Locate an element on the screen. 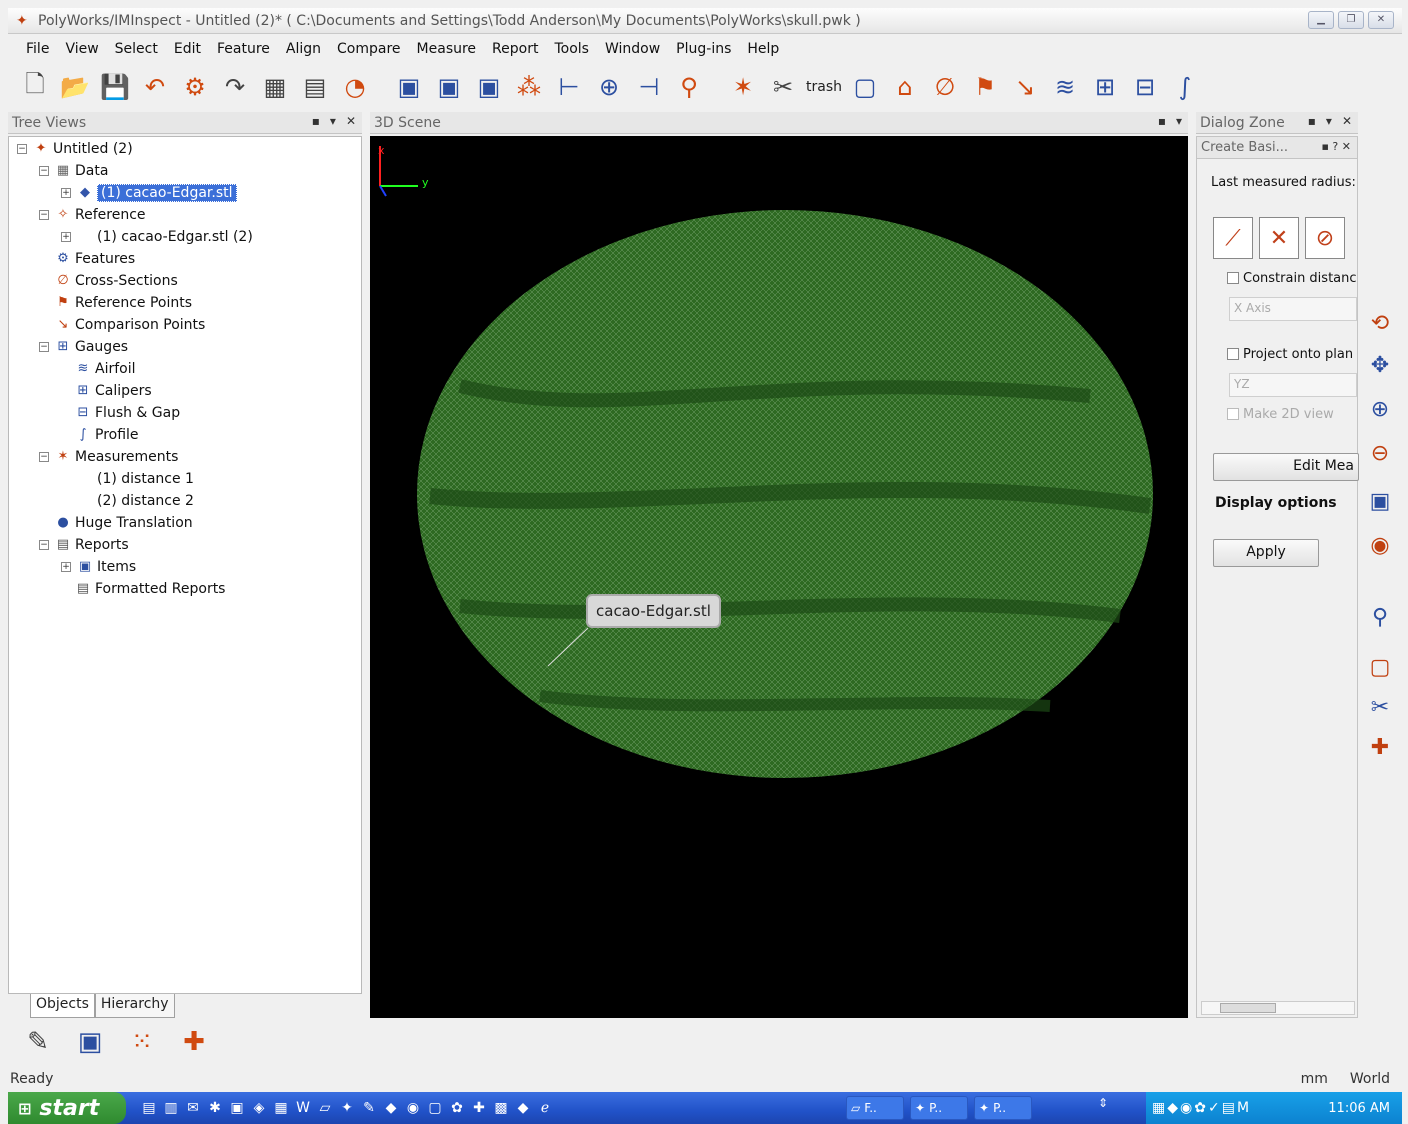 The image size is (1408, 1124). apply-button: Apply is located at coordinates (1266, 553).